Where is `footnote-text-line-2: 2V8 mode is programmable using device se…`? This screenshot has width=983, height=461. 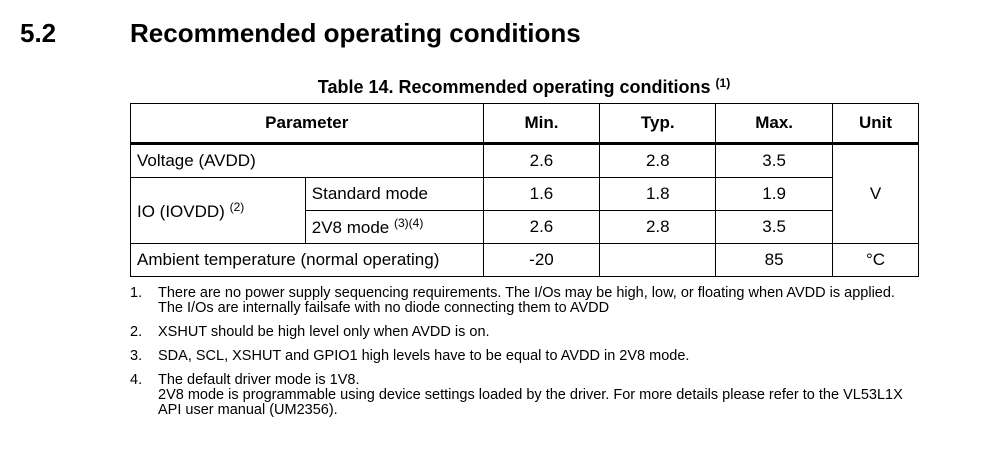
footnote-text-line-2: 2V8 mode is programmable using device se… is located at coordinates (530, 402).